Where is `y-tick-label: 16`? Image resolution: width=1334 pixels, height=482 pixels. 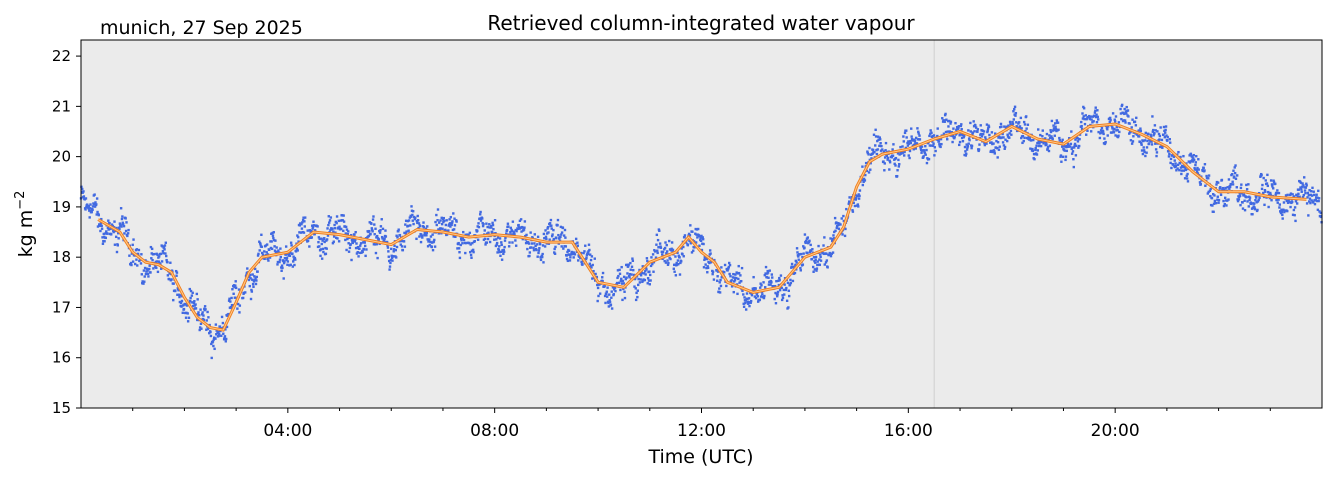
y-tick-label: 16 is located at coordinates (61, 358).